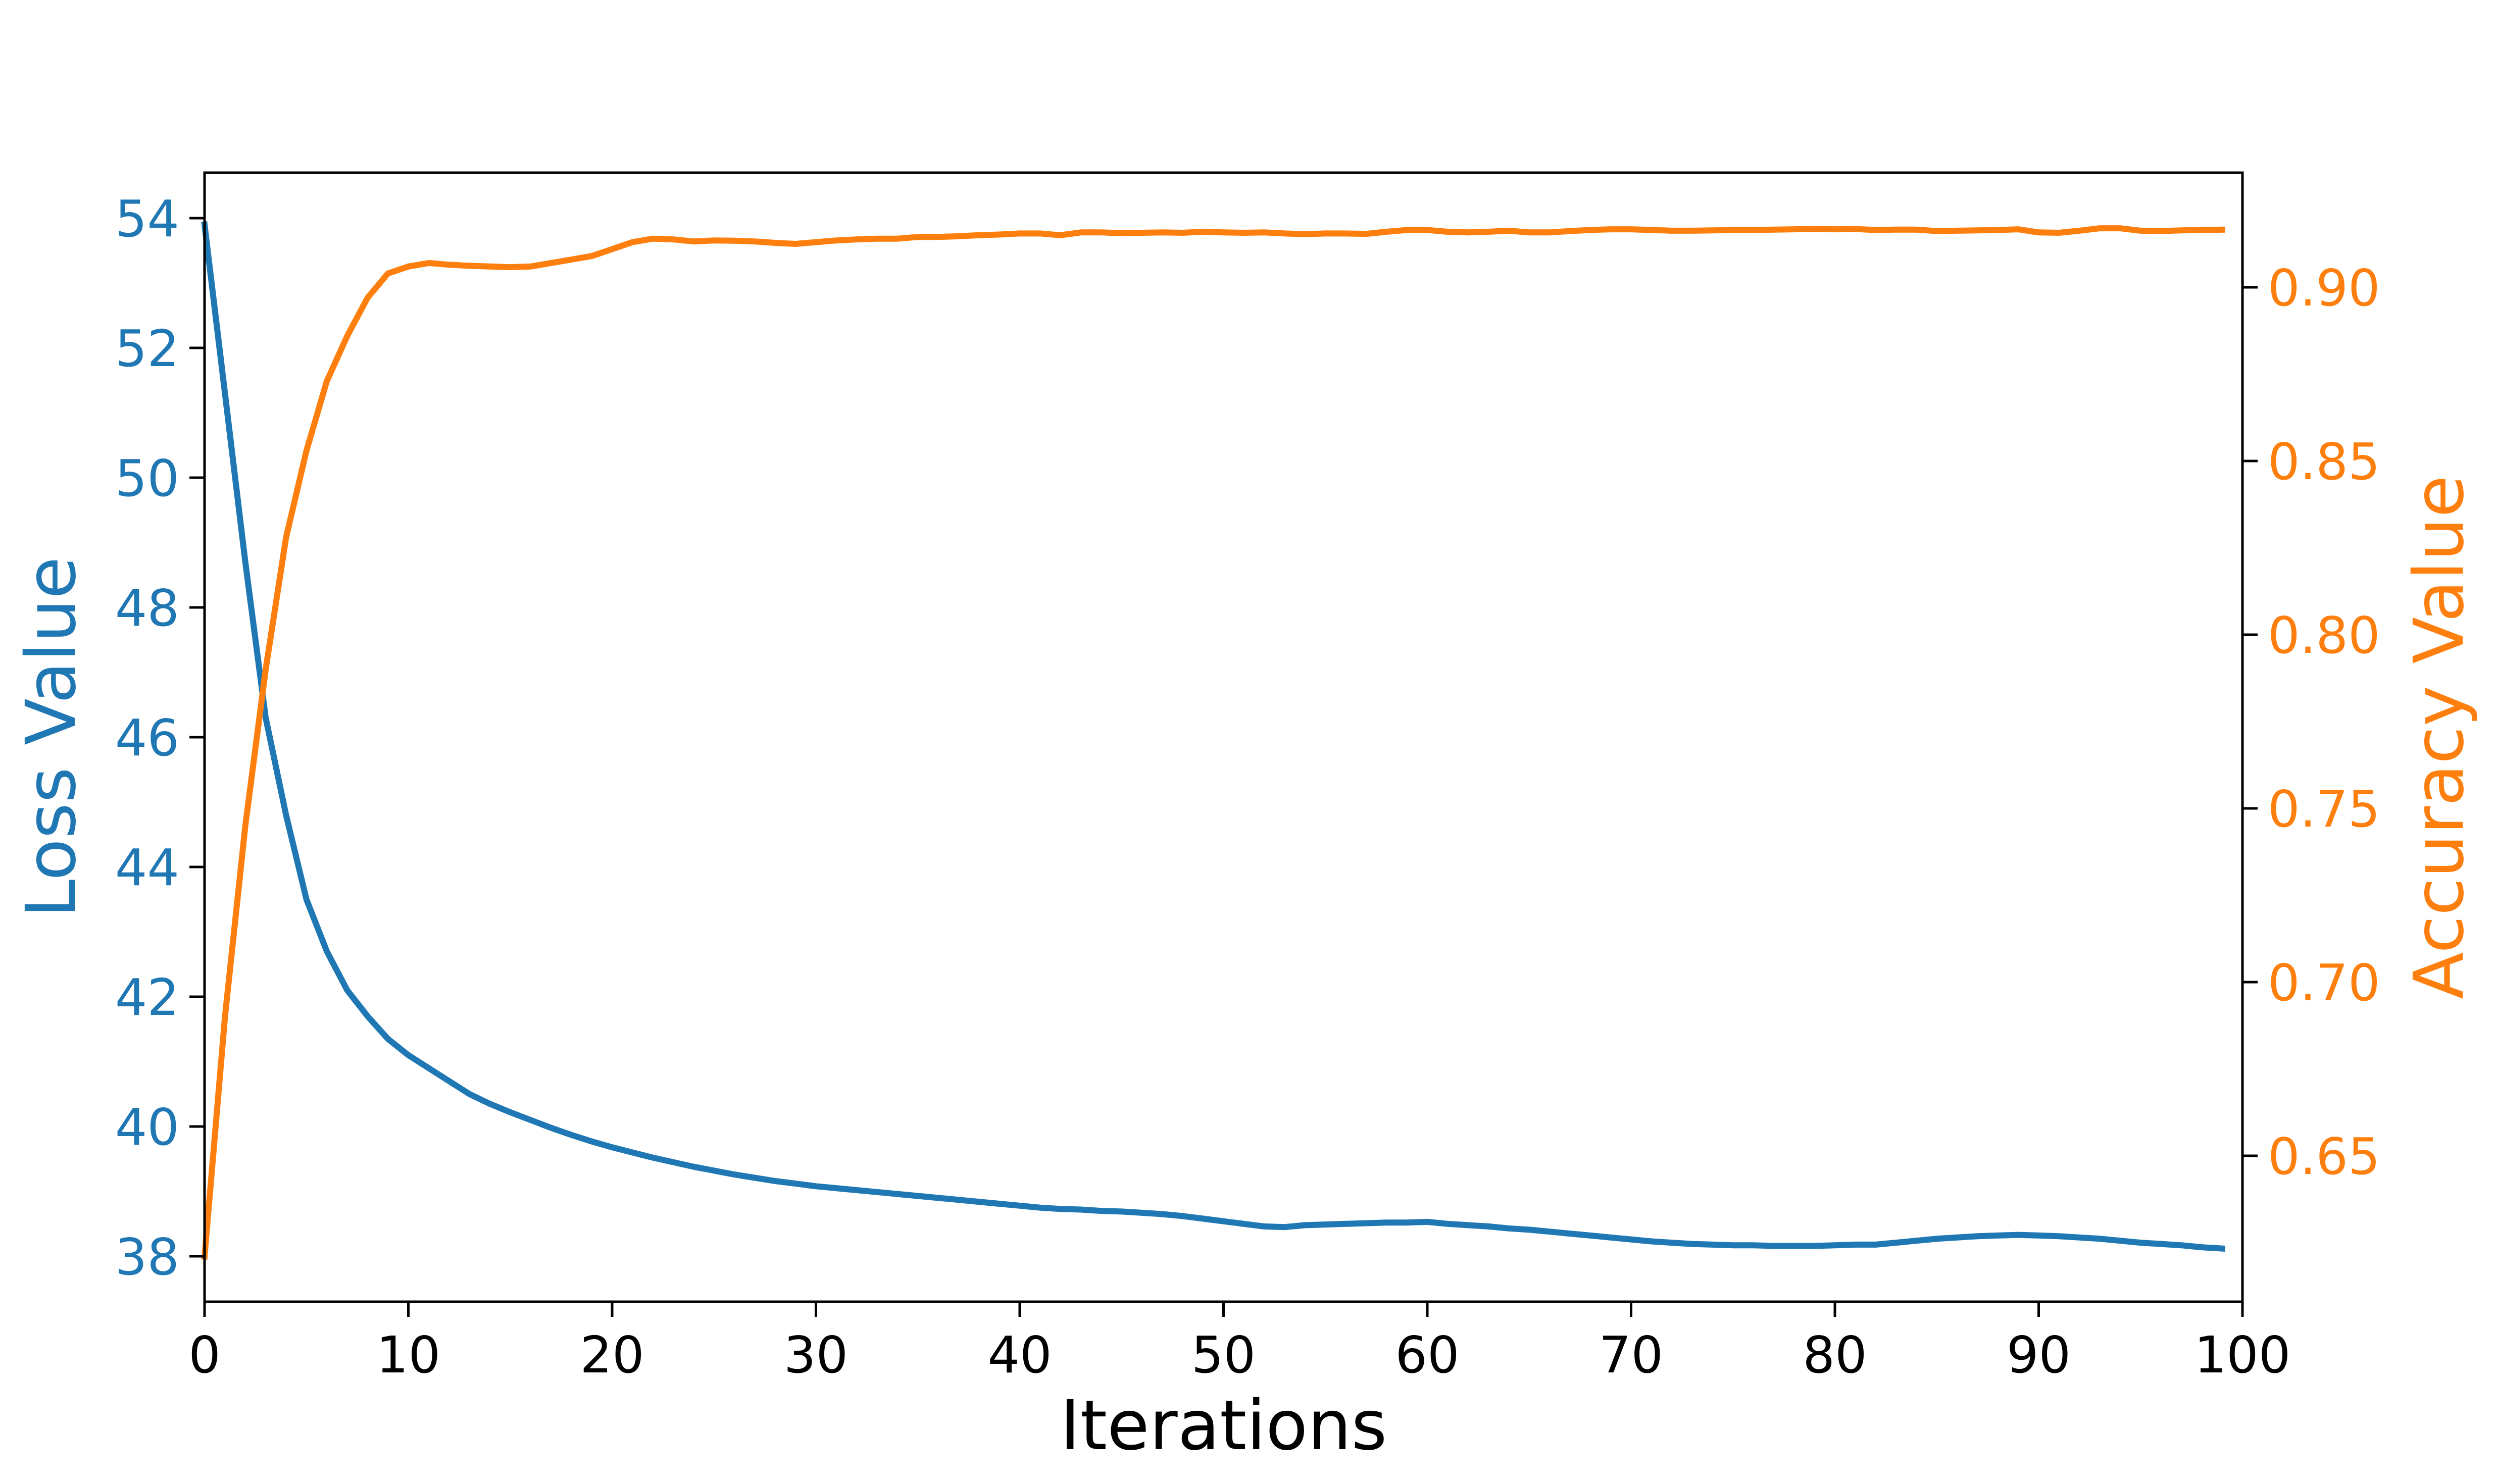  I want to click on y-left-tick-label: 50, so click(147, 478).